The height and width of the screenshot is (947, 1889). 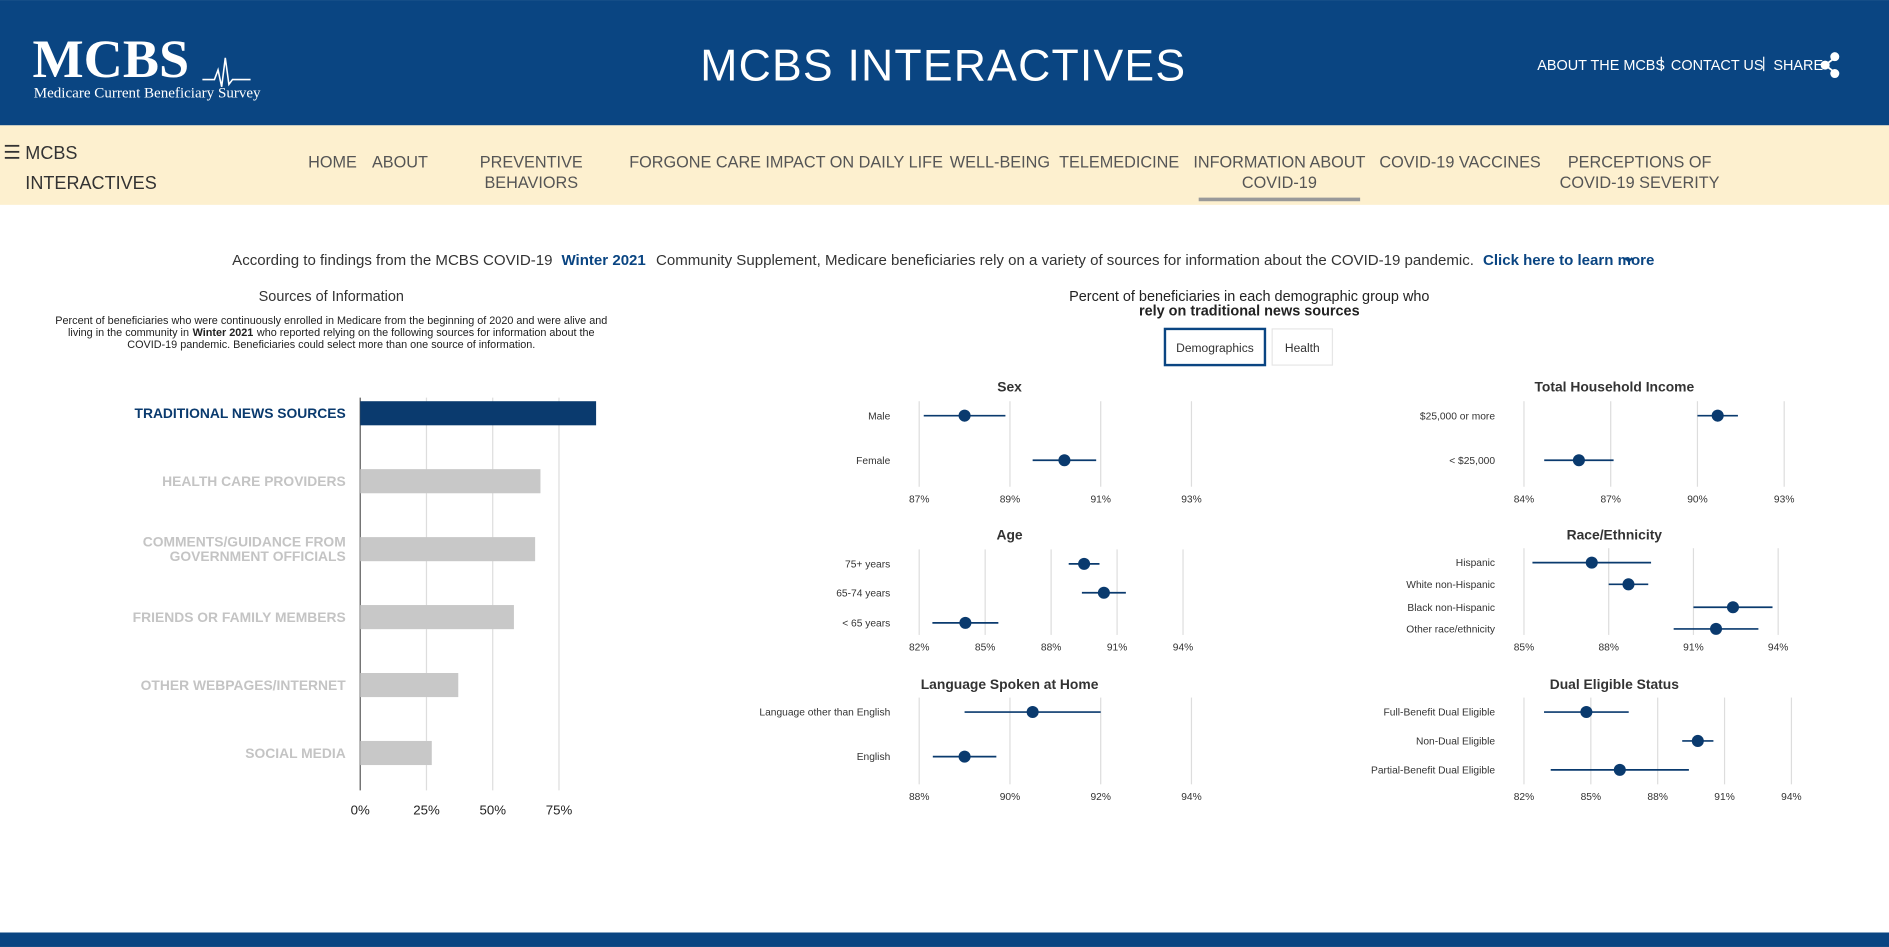 What do you see at coordinates (1475, 563) in the screenshot?
I see `category-label: Hispanic` at bounding box center [1475, 563].